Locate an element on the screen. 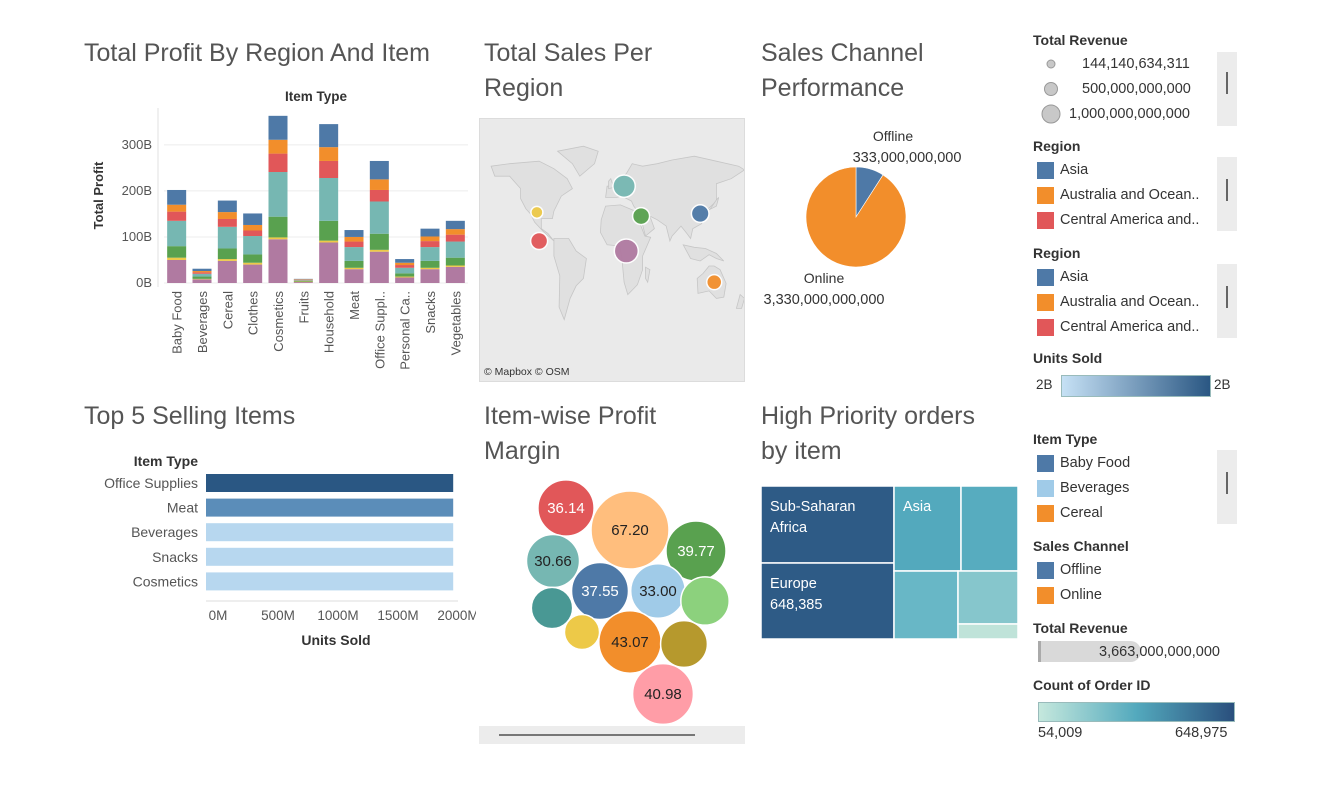 This screenshot has height=796, width=1328. revenue-slider-track is located at coordinates (1089, 651).